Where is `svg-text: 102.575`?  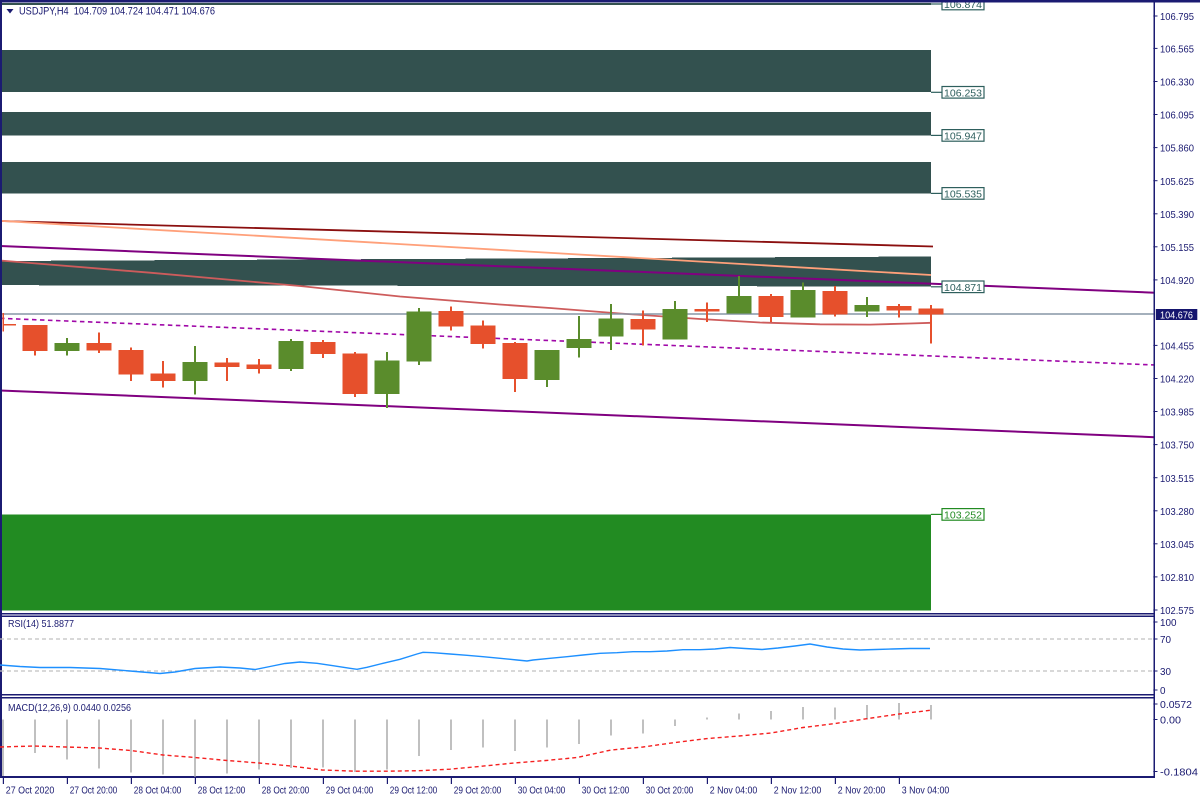
svg-text: 102.575 is located at coordinates (1177, 611).